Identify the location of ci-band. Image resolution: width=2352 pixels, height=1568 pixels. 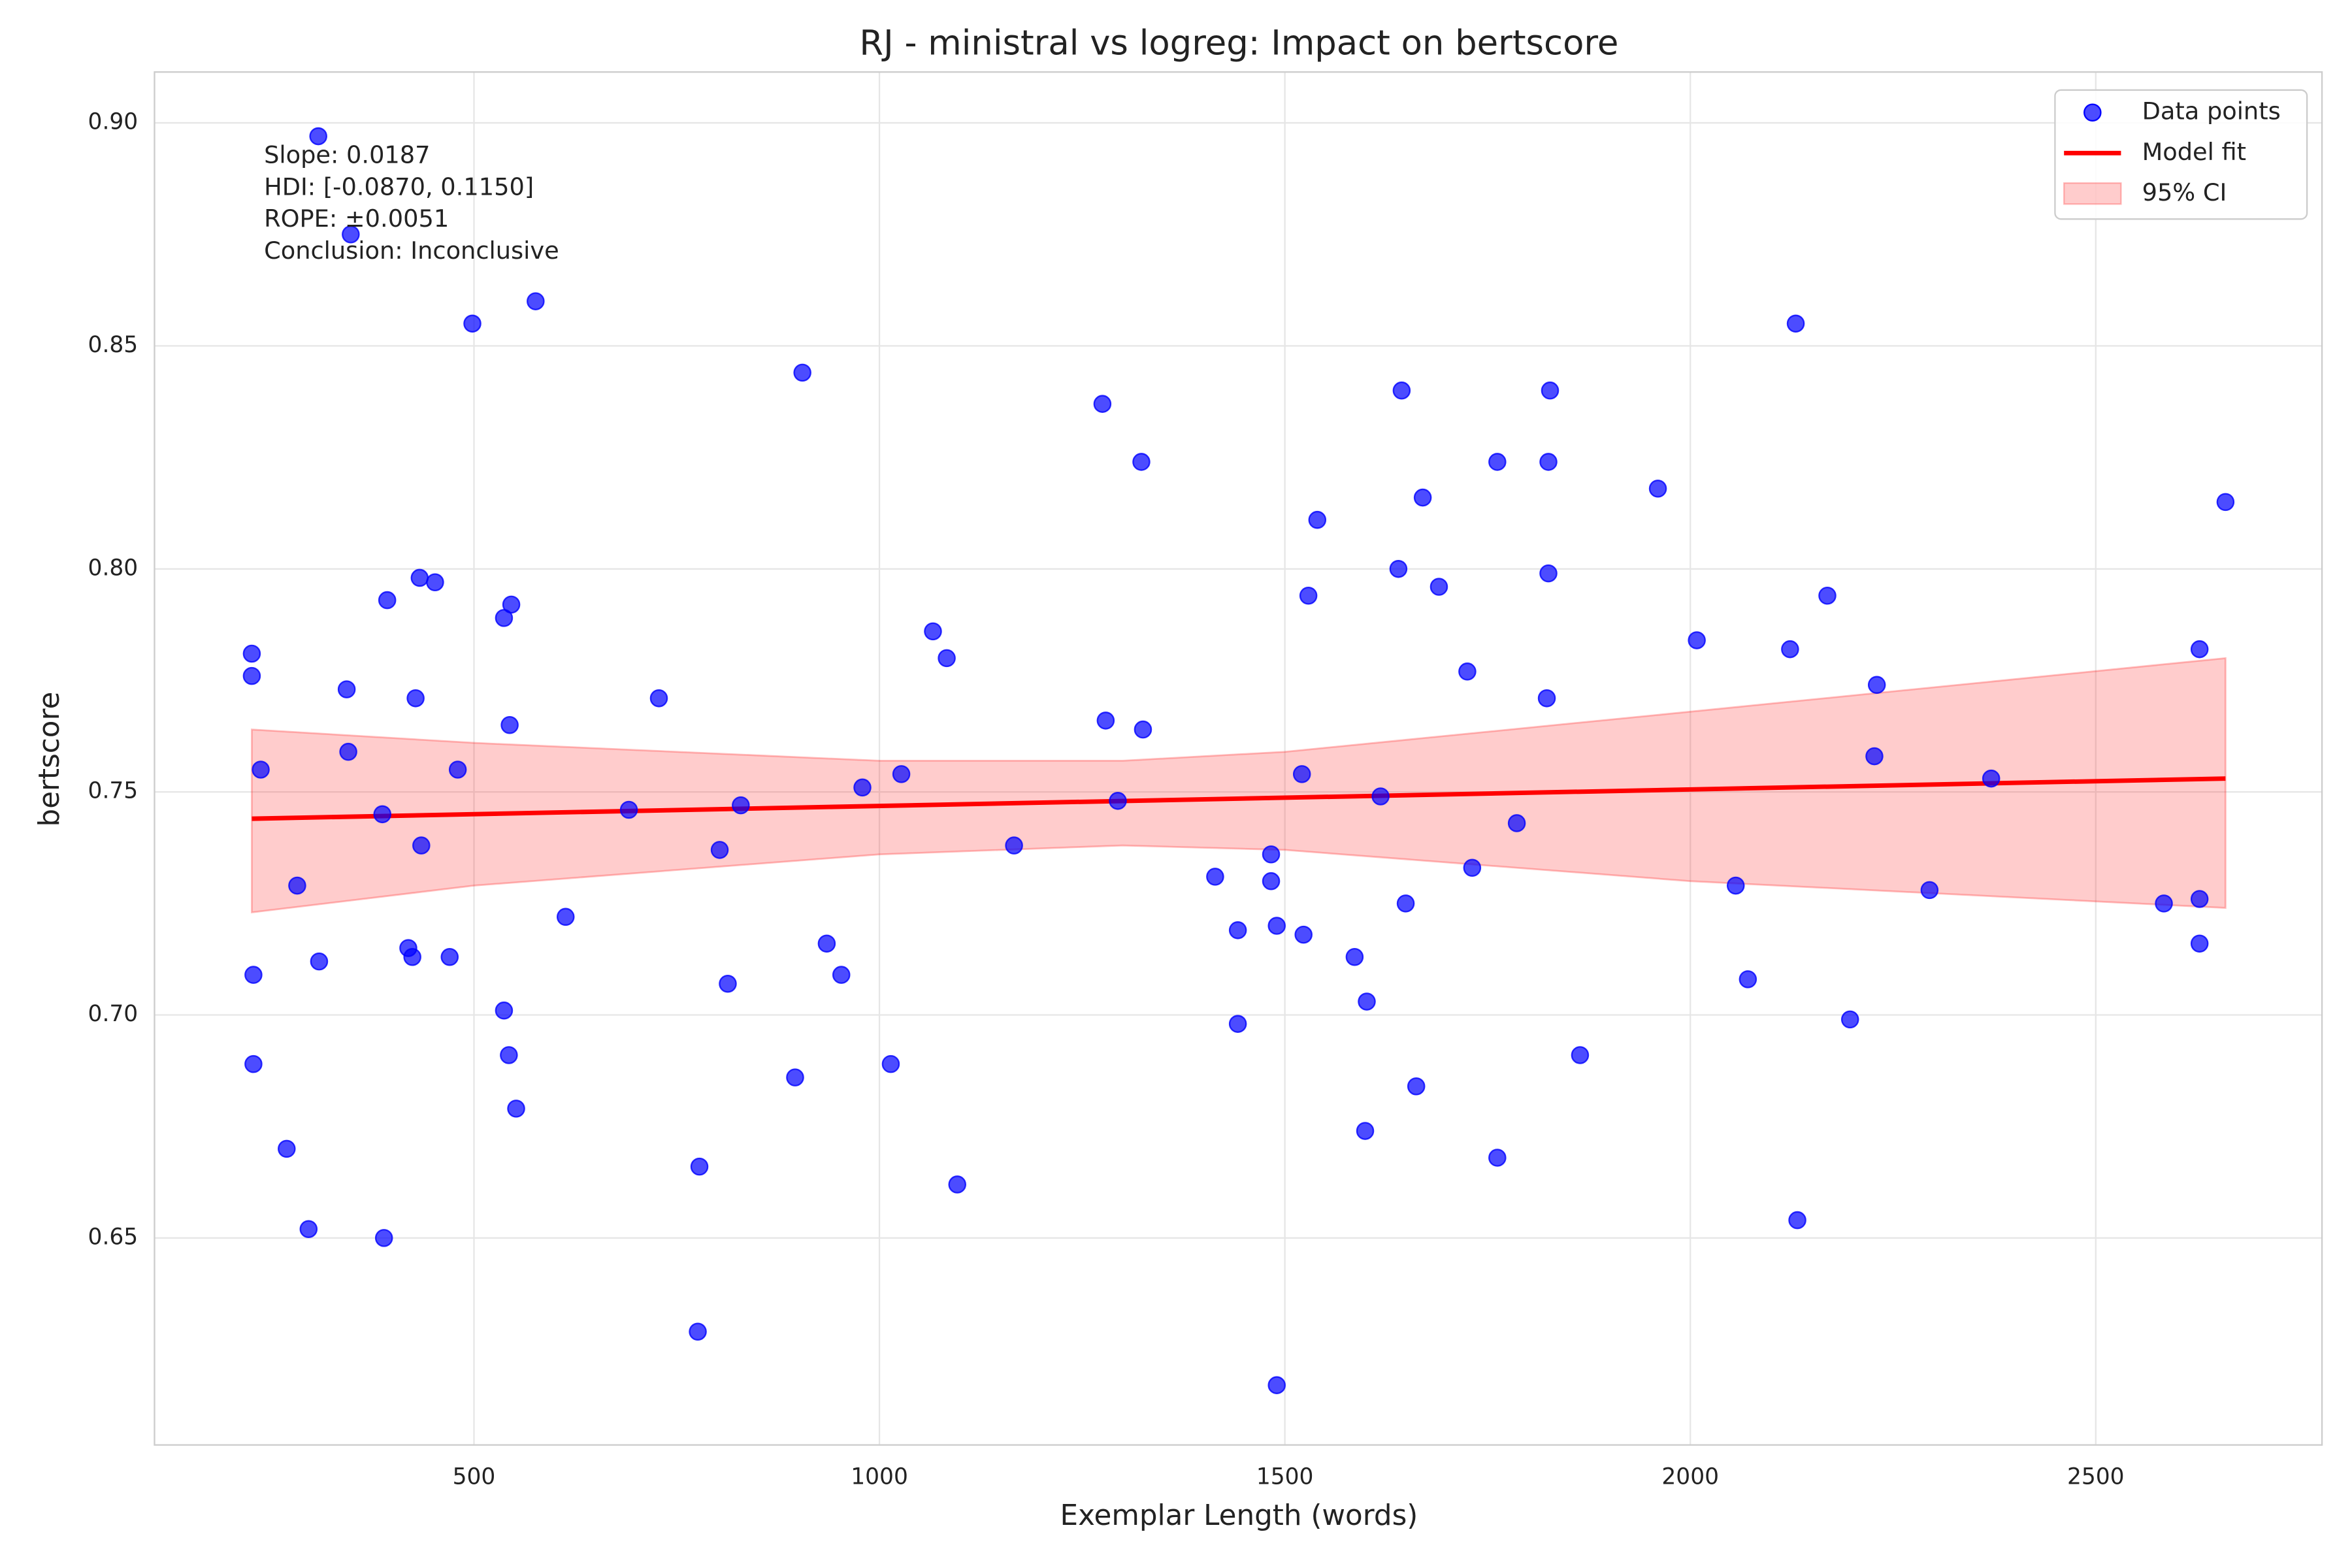
(1239, 785).